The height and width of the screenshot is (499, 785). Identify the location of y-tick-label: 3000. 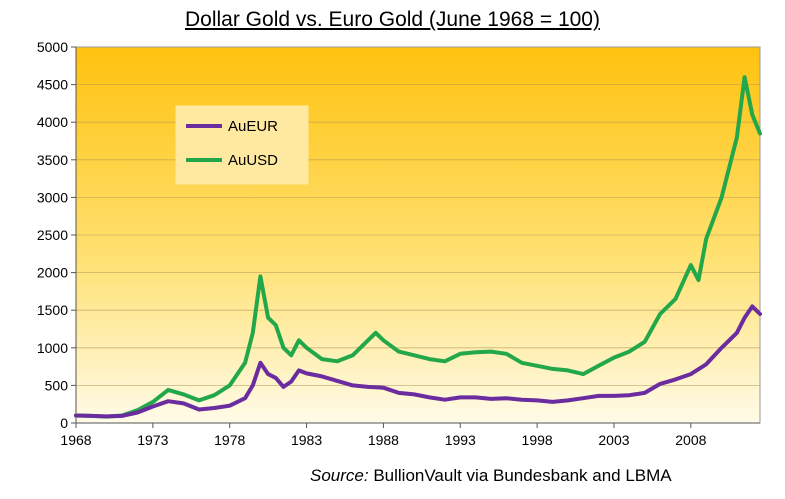
(52, 197).